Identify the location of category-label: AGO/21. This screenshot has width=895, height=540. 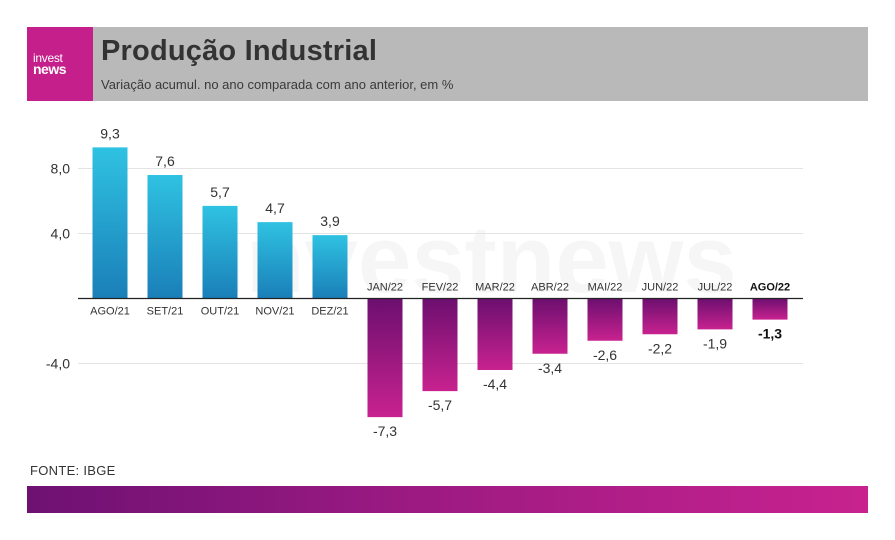
(110, 312).